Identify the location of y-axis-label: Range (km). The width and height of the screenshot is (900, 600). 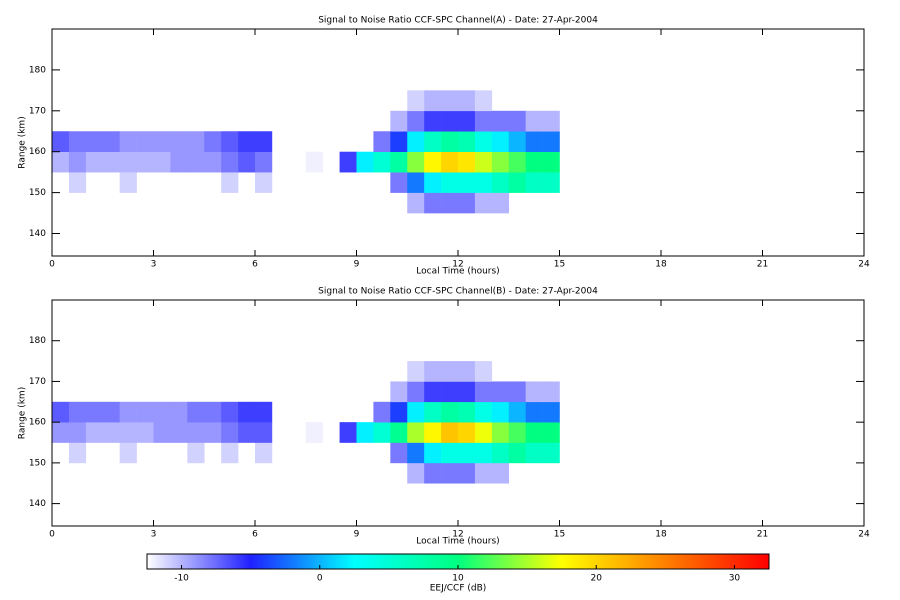
(23, 413).